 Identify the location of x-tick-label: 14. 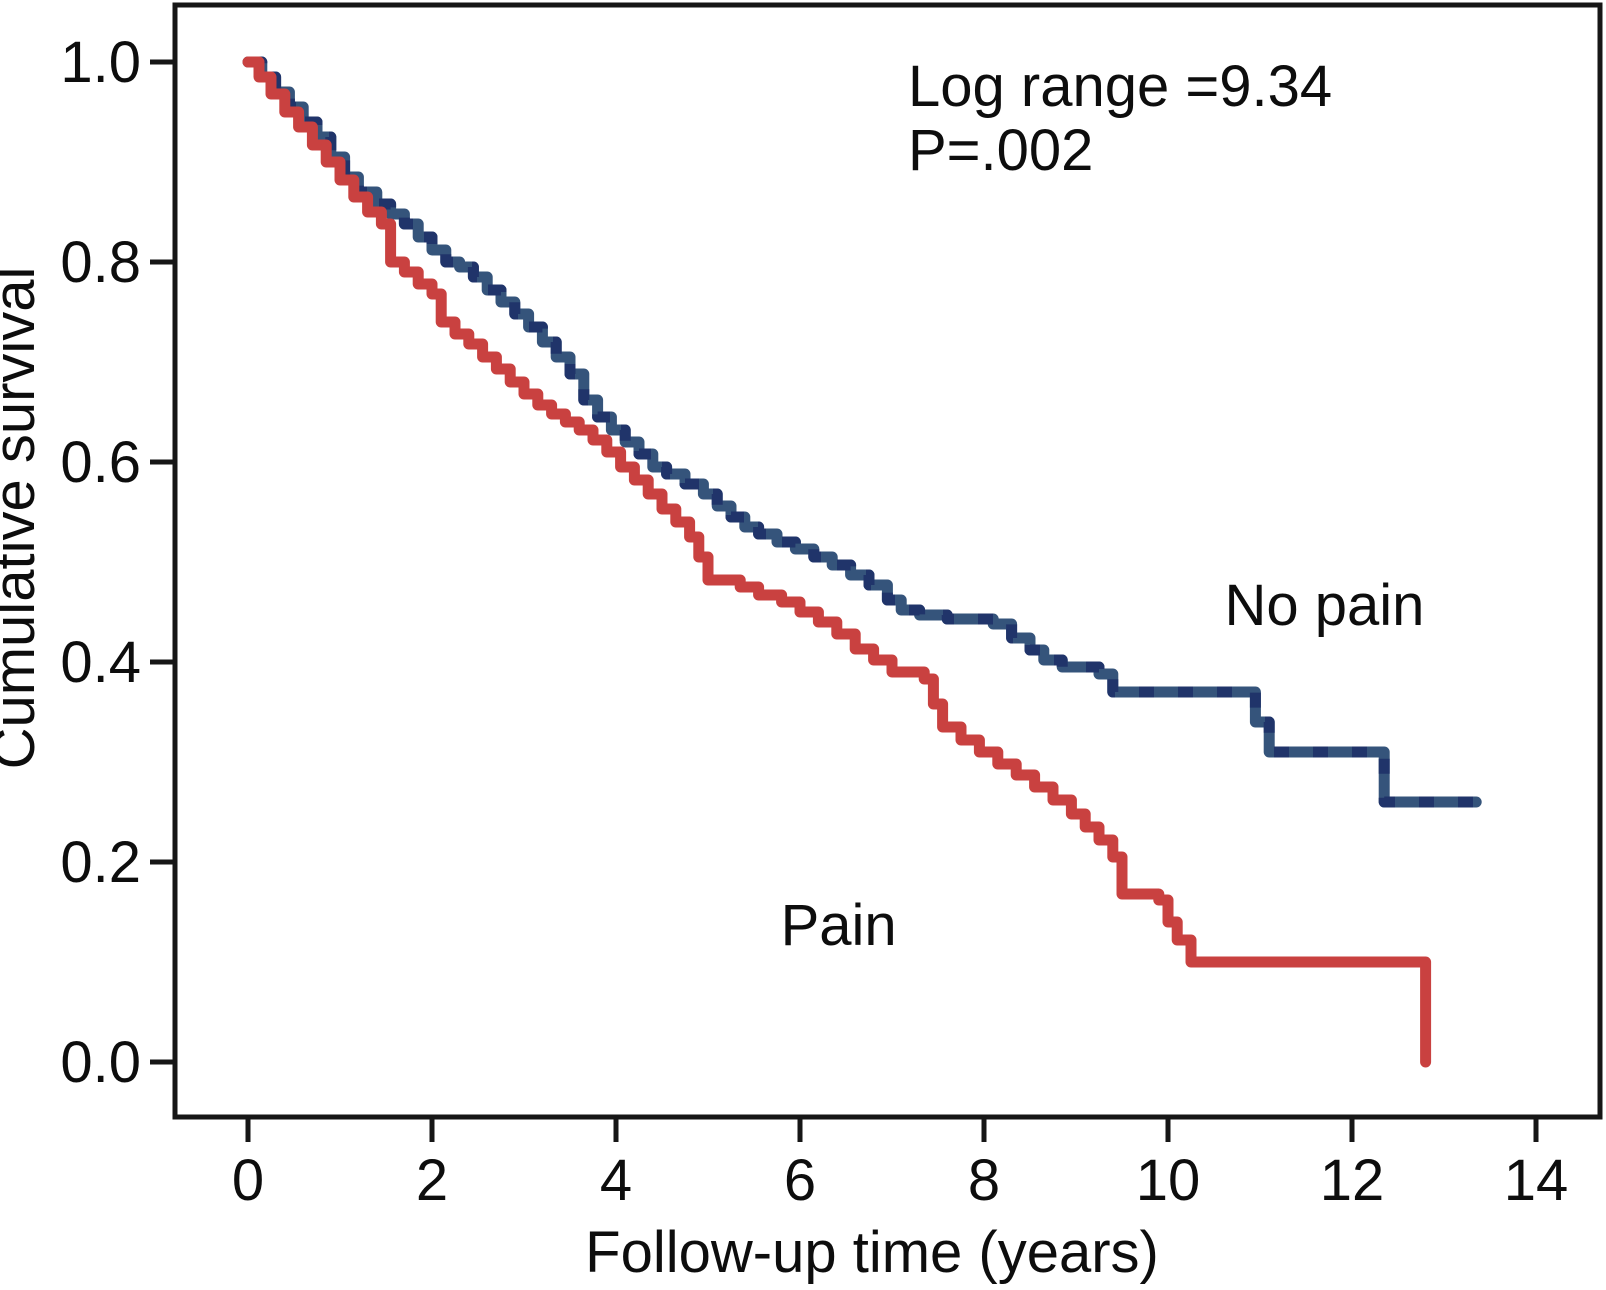
(1536, 1180).